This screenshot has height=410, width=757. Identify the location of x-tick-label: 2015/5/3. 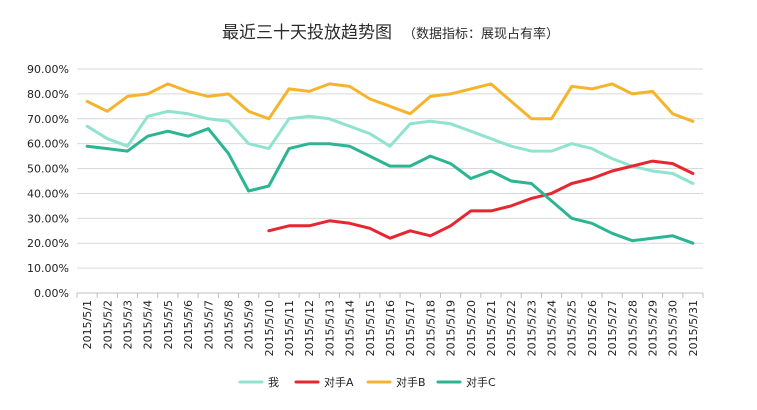
(127, 324).